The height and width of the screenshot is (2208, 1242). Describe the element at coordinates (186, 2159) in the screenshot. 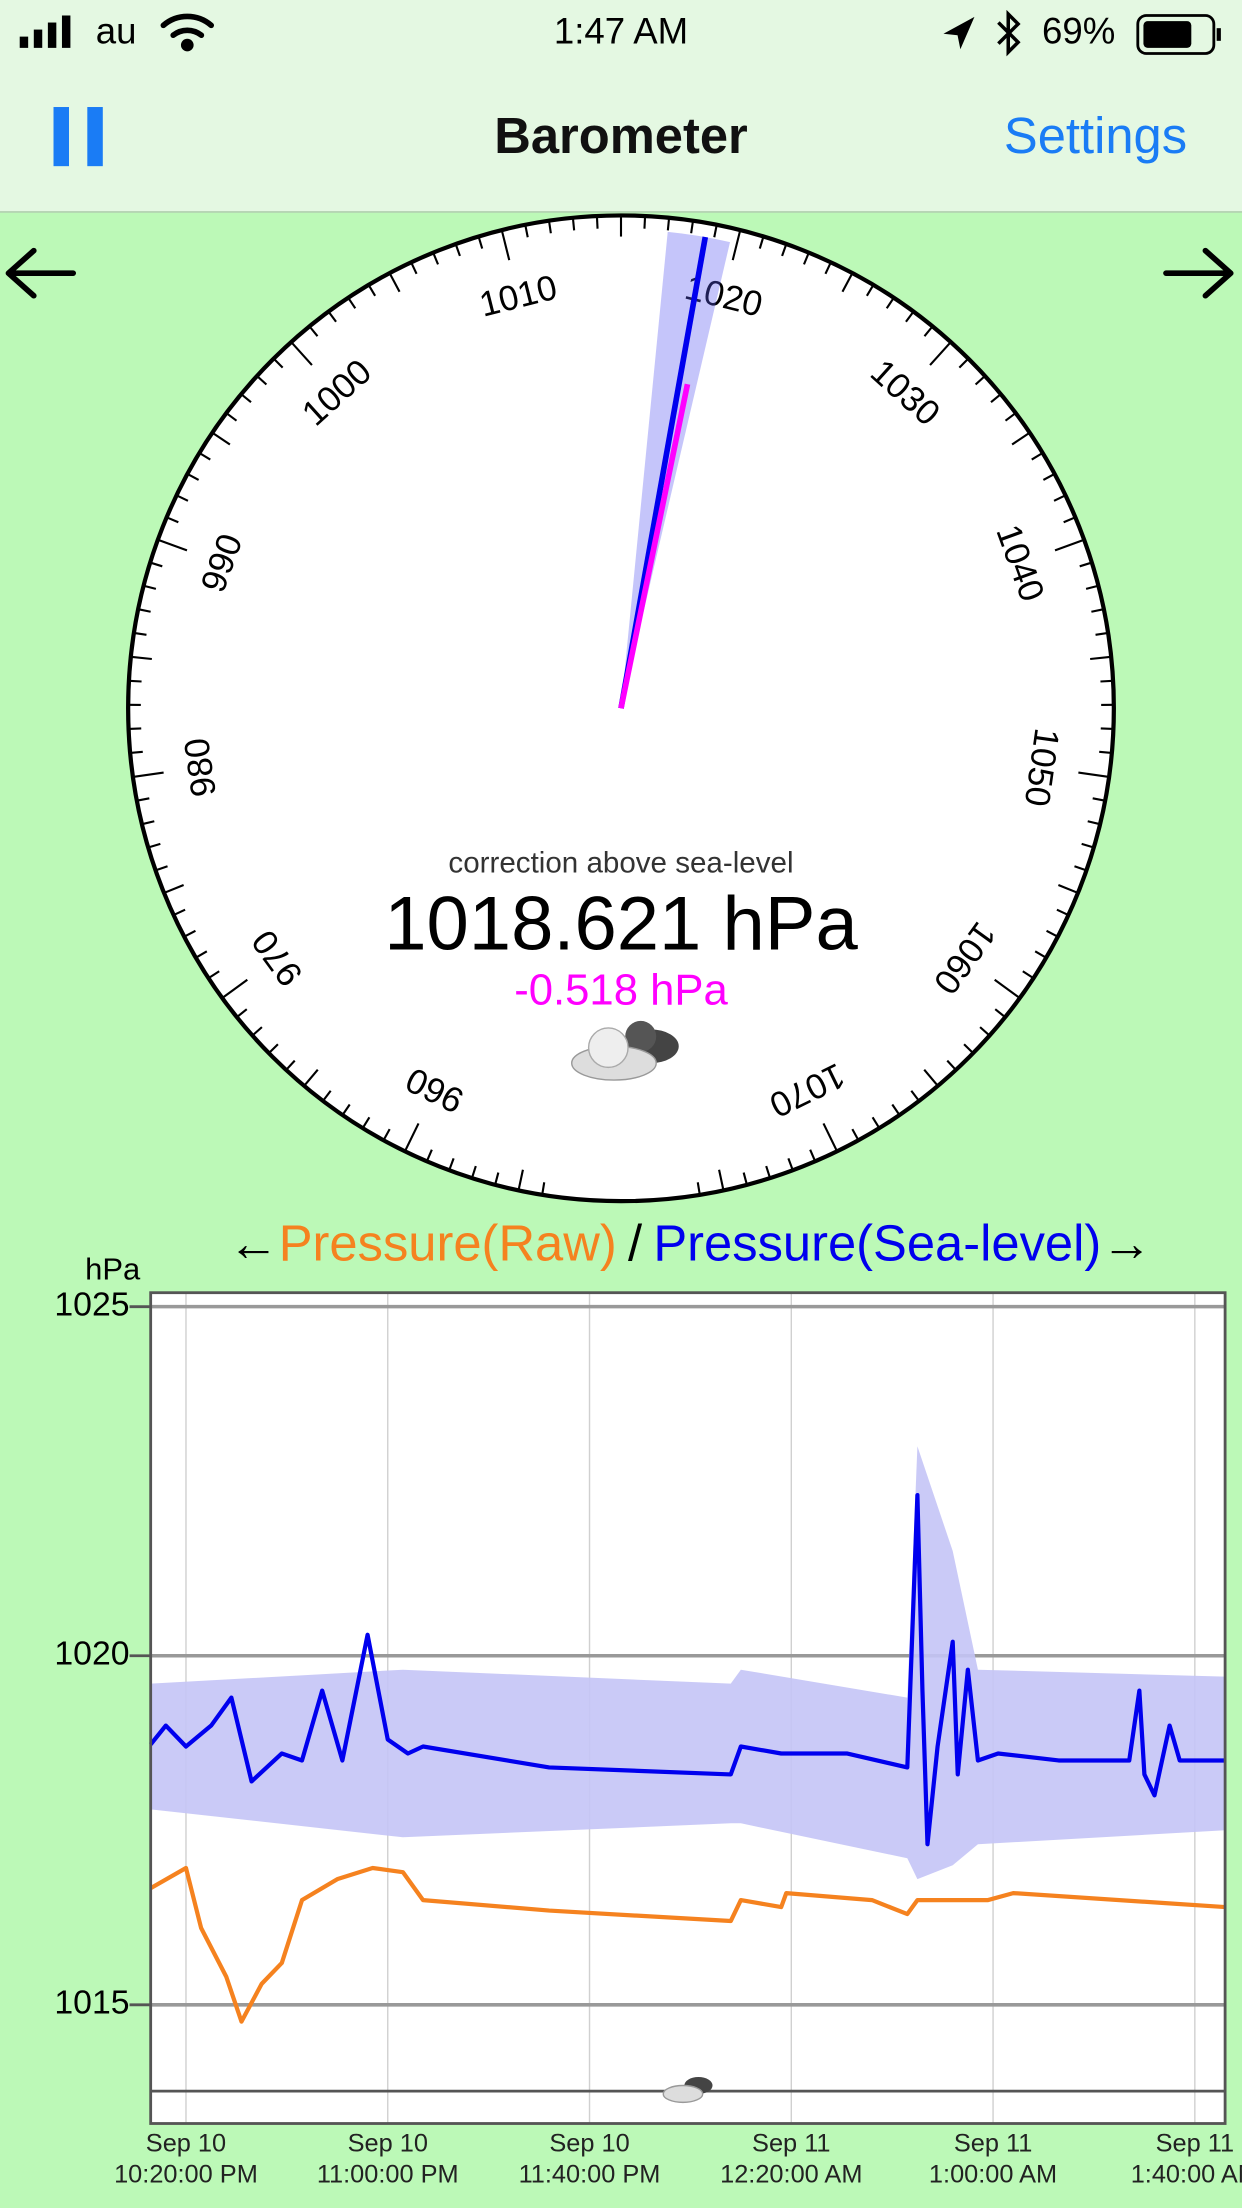

I see `x-tick-label: Sep 10 10:20:00 PM` at that location.